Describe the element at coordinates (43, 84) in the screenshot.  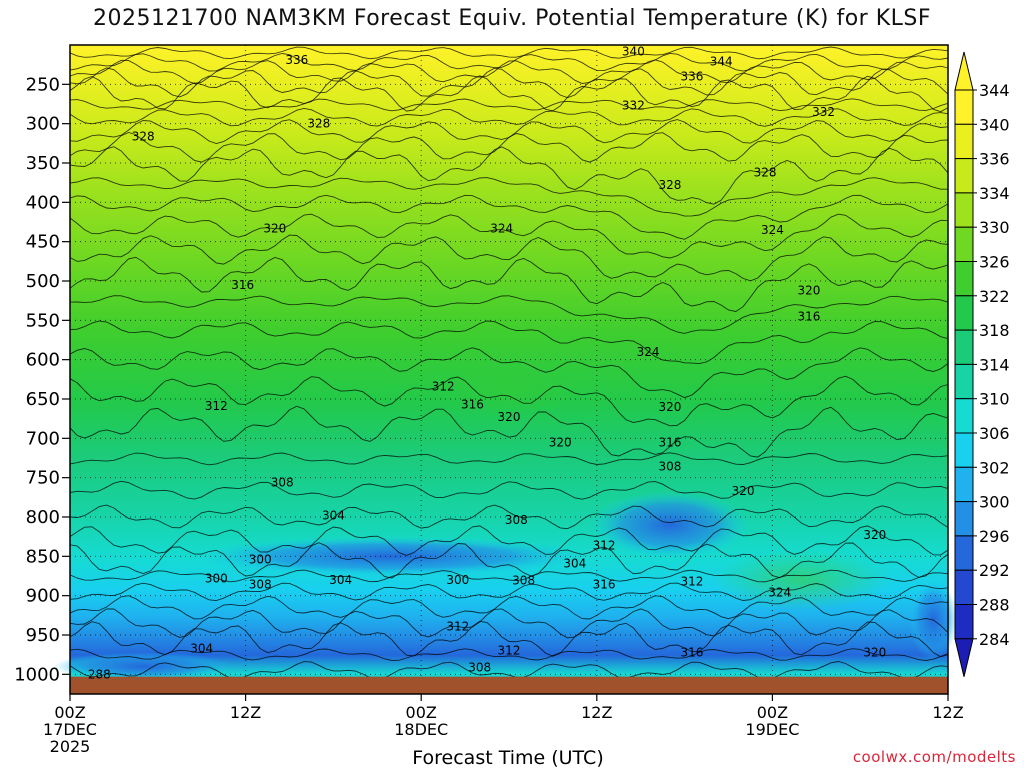
I see `y-tick-label: 250` at that location.